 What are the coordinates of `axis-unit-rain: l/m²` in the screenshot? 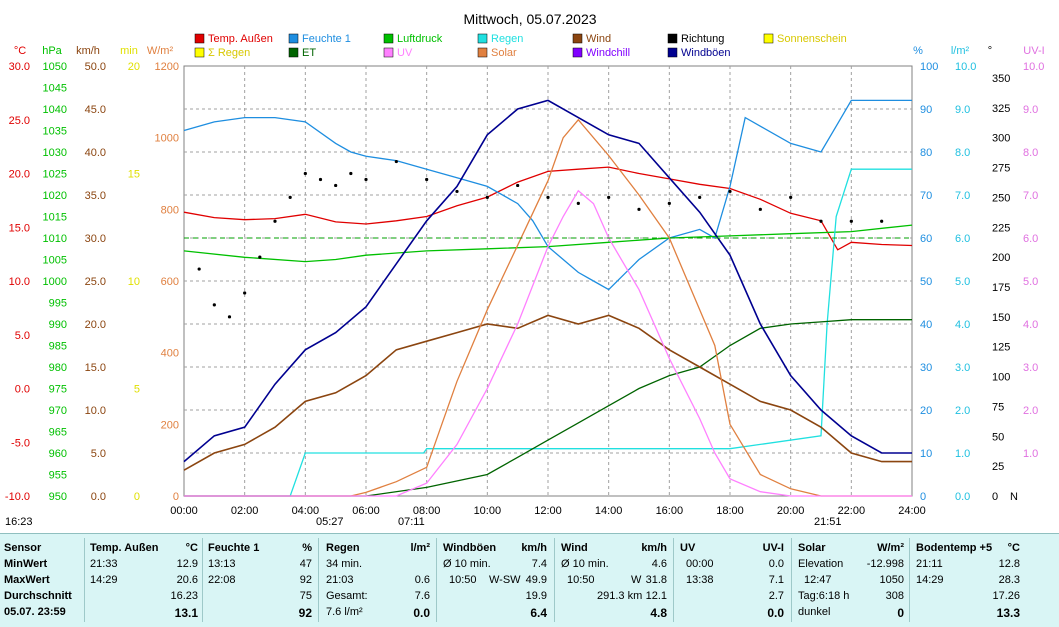 It's located at (960, 51).